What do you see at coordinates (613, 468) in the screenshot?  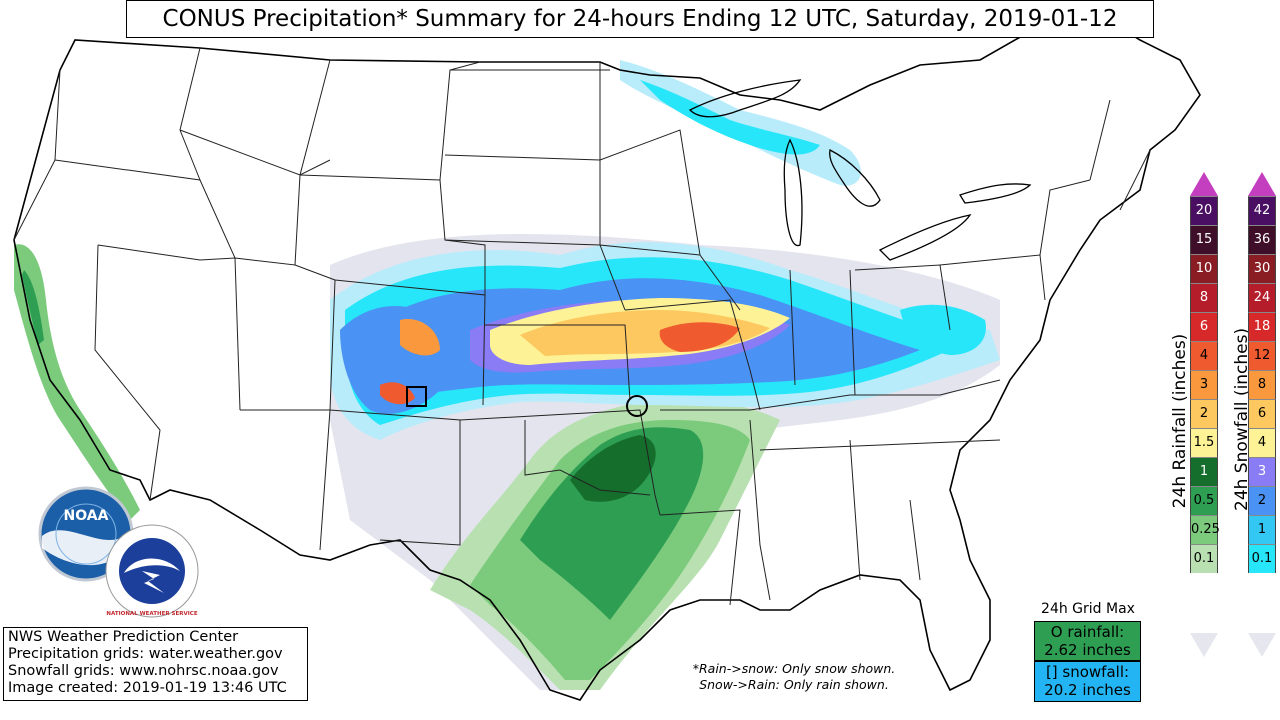 I see `southern-rain-core` at bounding box center [613, 468].